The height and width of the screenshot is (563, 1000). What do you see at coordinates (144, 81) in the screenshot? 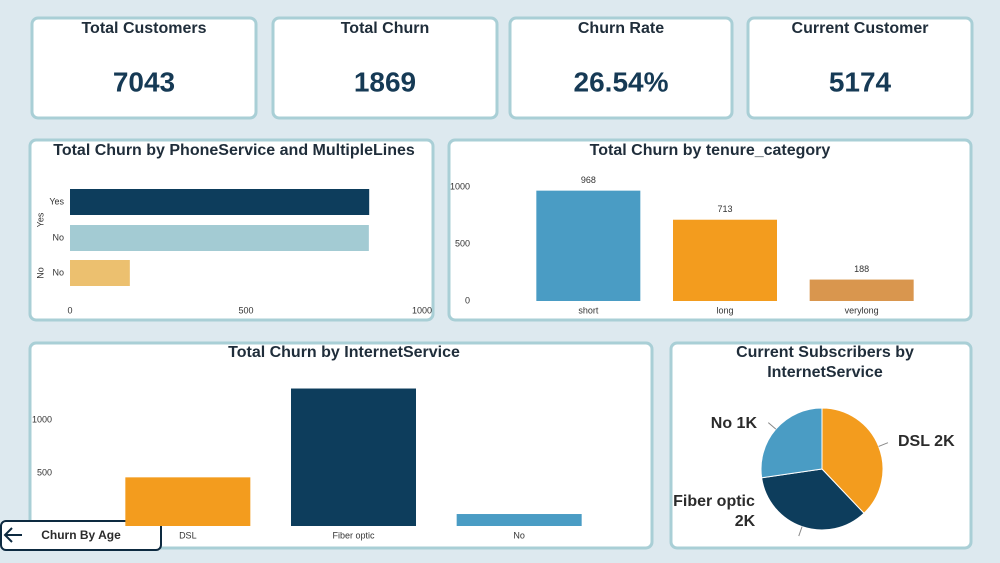
I see `kpi-value: 7043` at bounding box center [144, 81].